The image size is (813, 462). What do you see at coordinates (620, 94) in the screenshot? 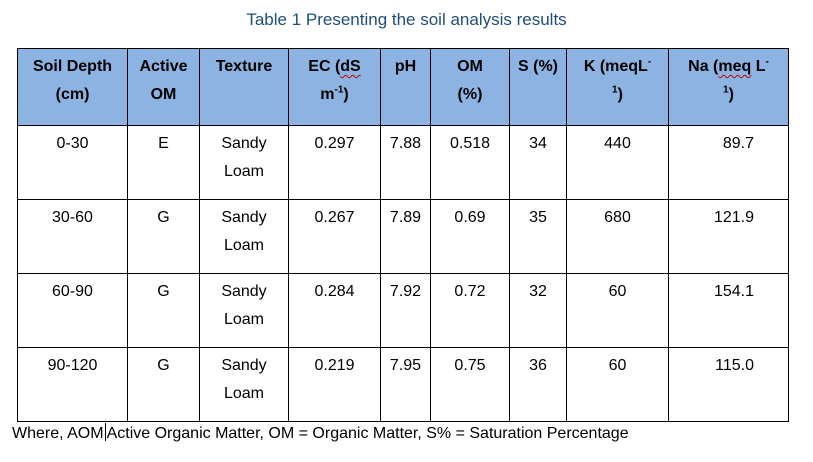
I see `header-k-close: )` at bounding box center [620, 94].